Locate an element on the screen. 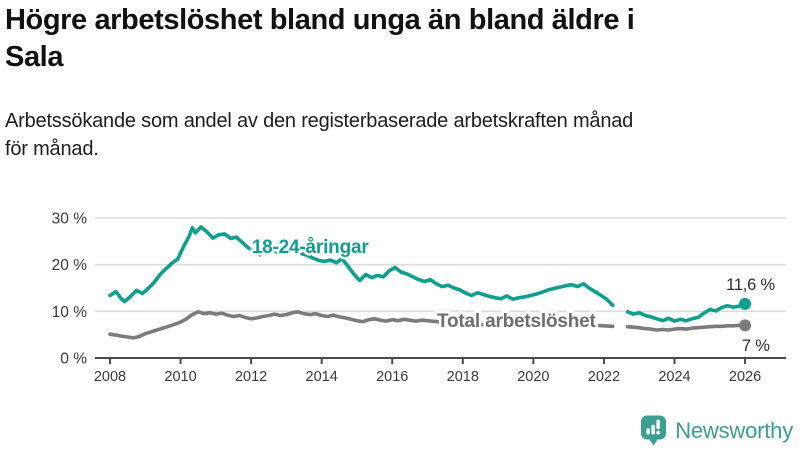  x-axis-label-2024: 2024 is located at coordinates (674, 377).